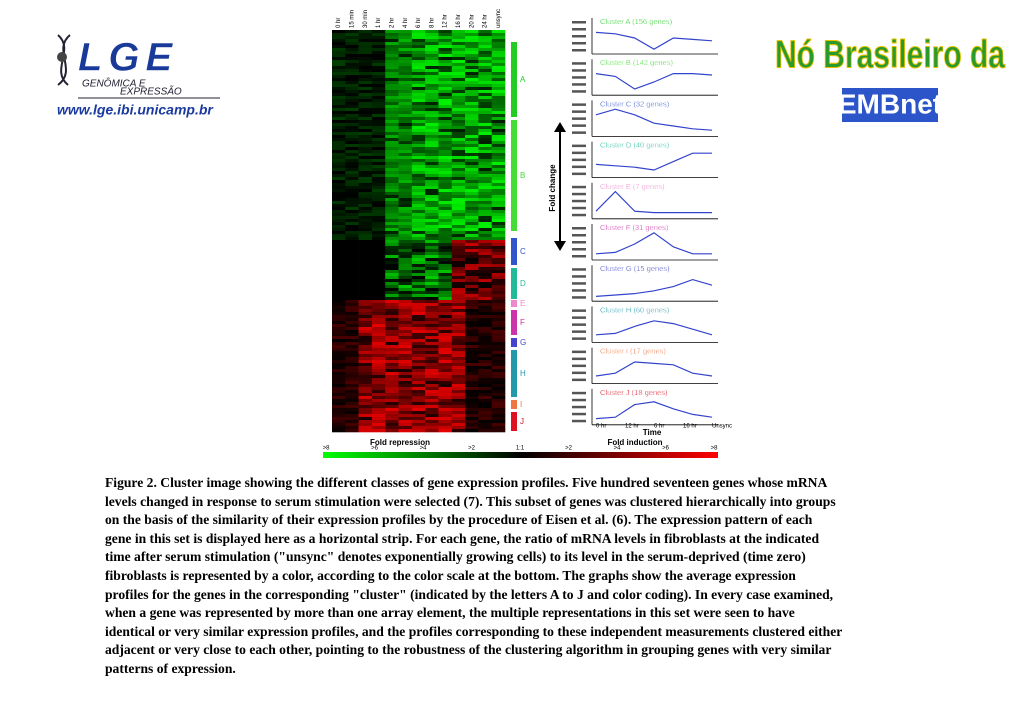 Image resolution: width=1023 pixels, height=708 pixels. I want to click on time-tick: 16 hr, so click(690, 427).